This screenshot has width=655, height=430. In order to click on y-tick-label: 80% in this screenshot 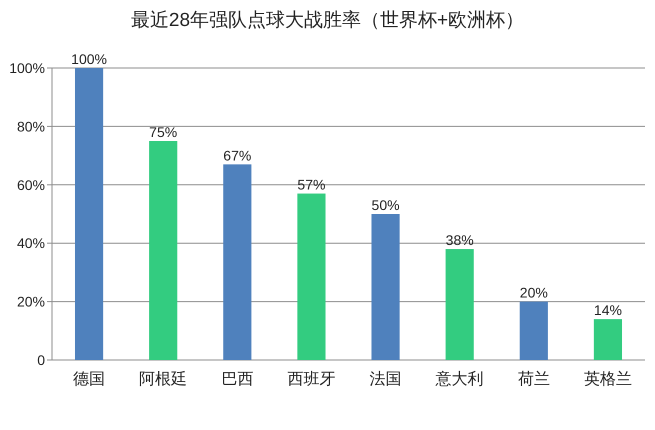, I will do `click(30, 126)`.